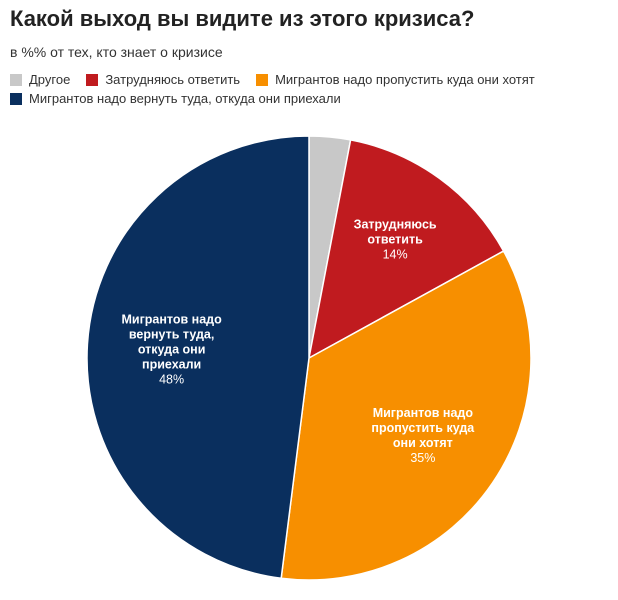 This screenshot has height=600, width=618. I want to click on legend-item-other: Другое, so click(40, 79).